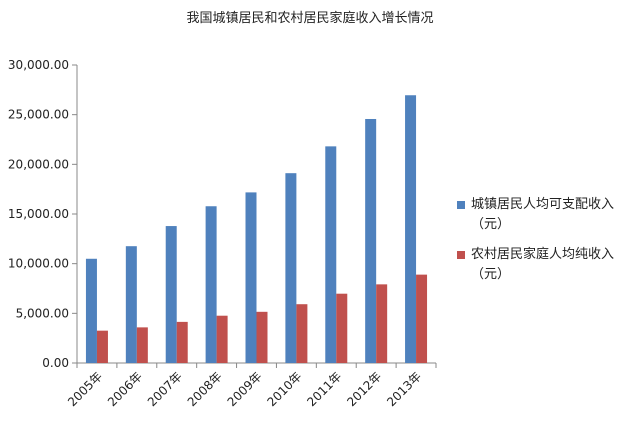 The width and height of the screenshot is (638, 434). What do you see at coordinates (85, 389) in the screenshot?
I see `x-tick-label: 2005年` at bounding box center [85, 389].